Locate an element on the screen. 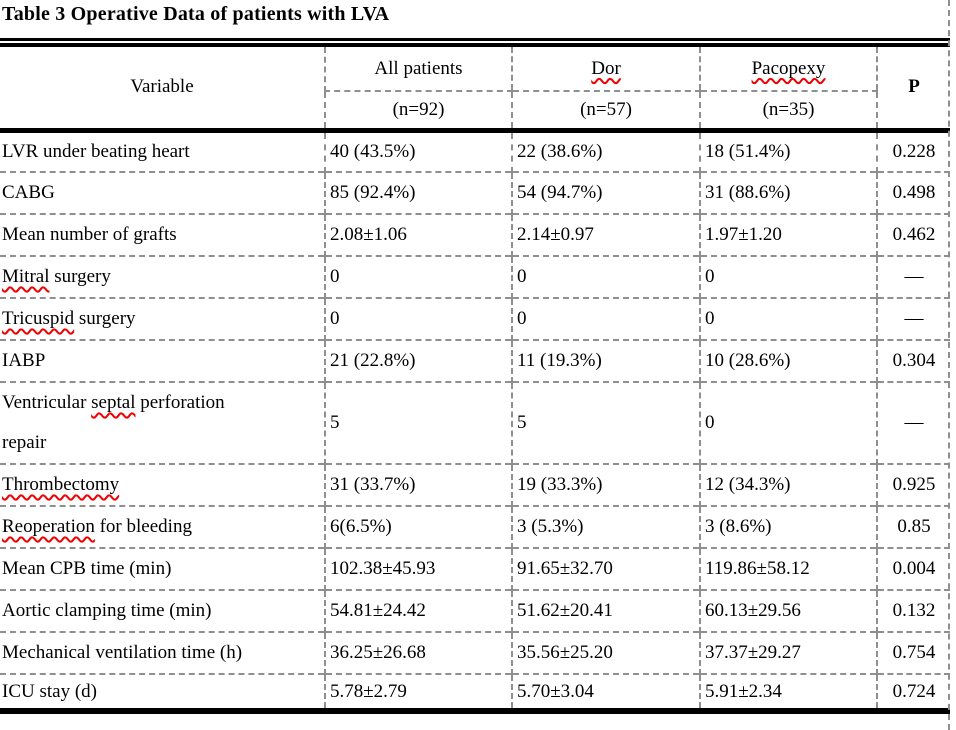 The height and width of the screenshot is (730, 956). cell-dor: 5.70±3.04 is located at coordinates (605, 692).